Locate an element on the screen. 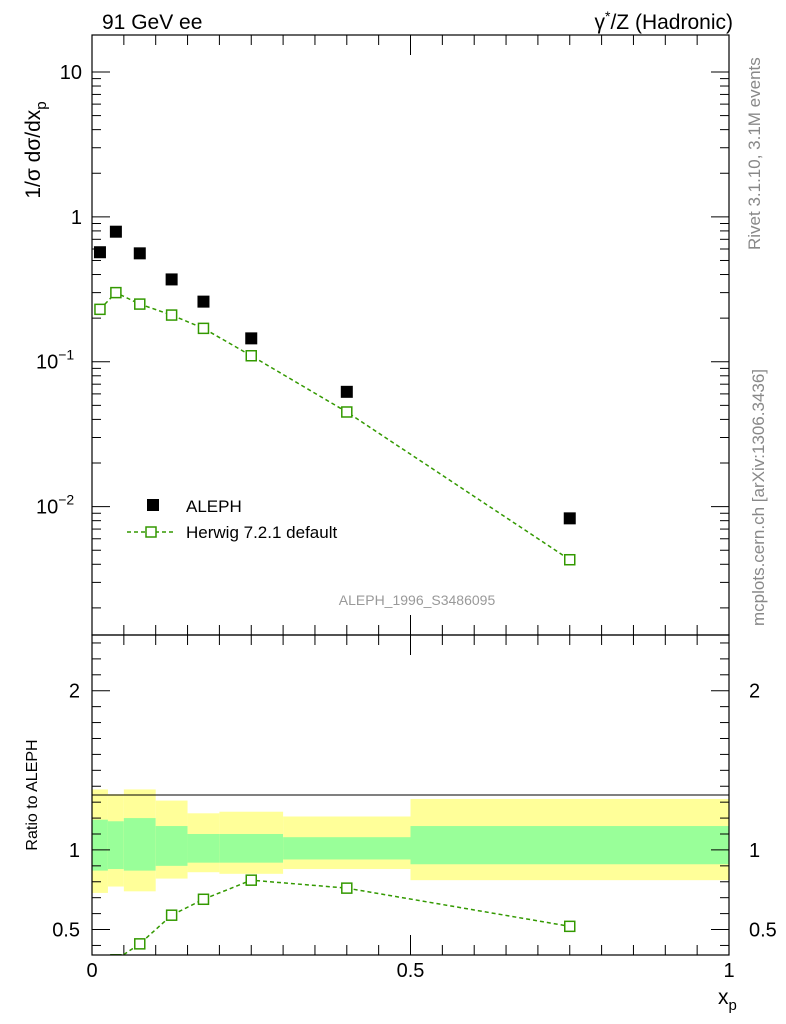  ratio-y-tick-label: 0.5 is located at coordinates (66, 931).